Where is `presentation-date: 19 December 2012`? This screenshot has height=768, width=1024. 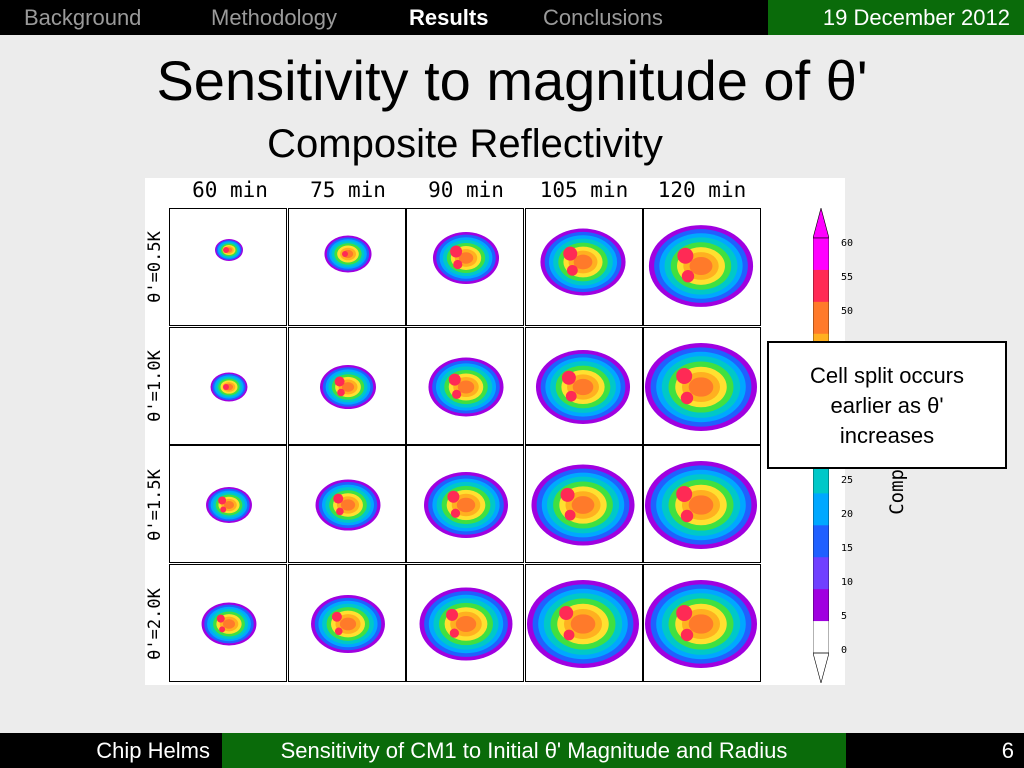
presentation-date: 19 December 2012 is located at coordinates (896, 17).